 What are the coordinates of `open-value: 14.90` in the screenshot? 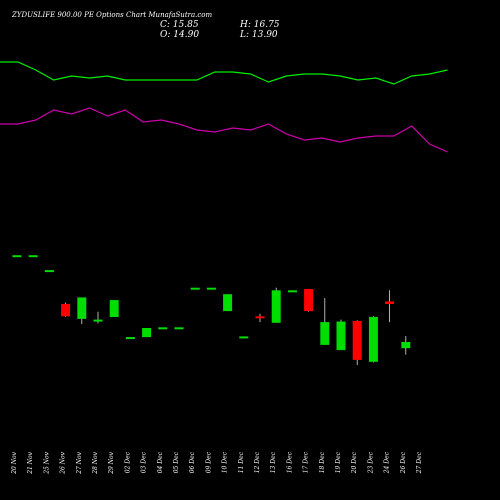 It's located at (186, 35).